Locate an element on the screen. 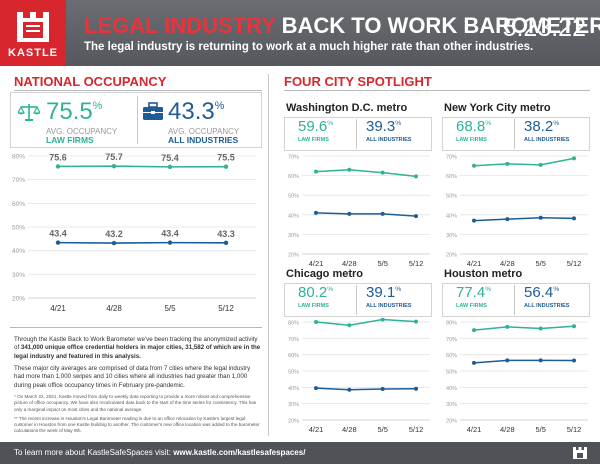 This screenshot has height=464, width=600. column-divider is located at coordinates (268, 255).